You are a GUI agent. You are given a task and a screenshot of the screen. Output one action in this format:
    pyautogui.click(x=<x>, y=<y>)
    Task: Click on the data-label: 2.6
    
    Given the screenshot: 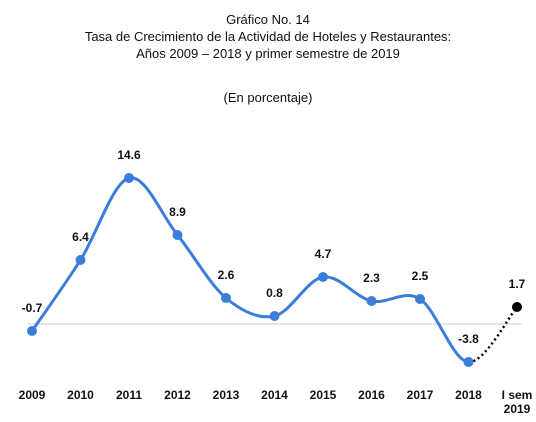 What is the action you would take?
    pyautogui.click(x=226, y=275)
    